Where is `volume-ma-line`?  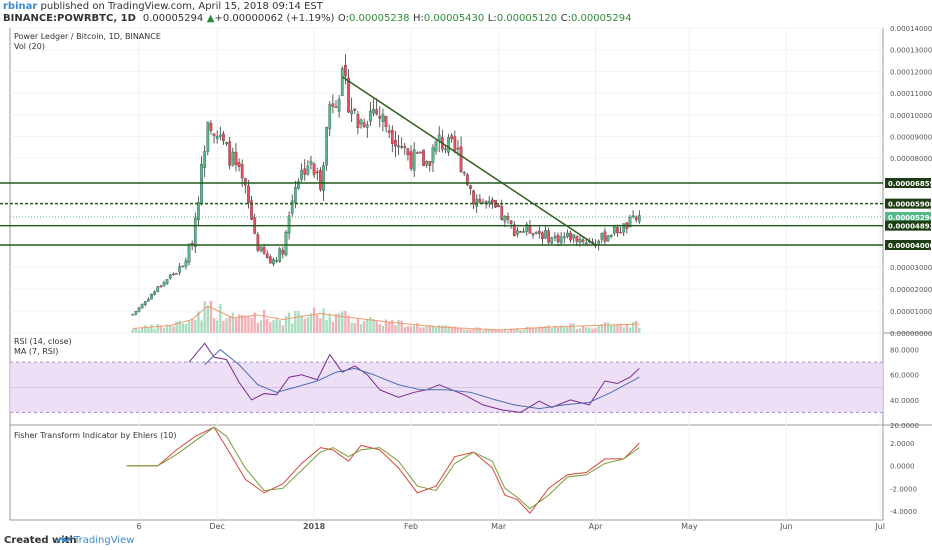 volume-ma-line is located at coordinates (386, 318).